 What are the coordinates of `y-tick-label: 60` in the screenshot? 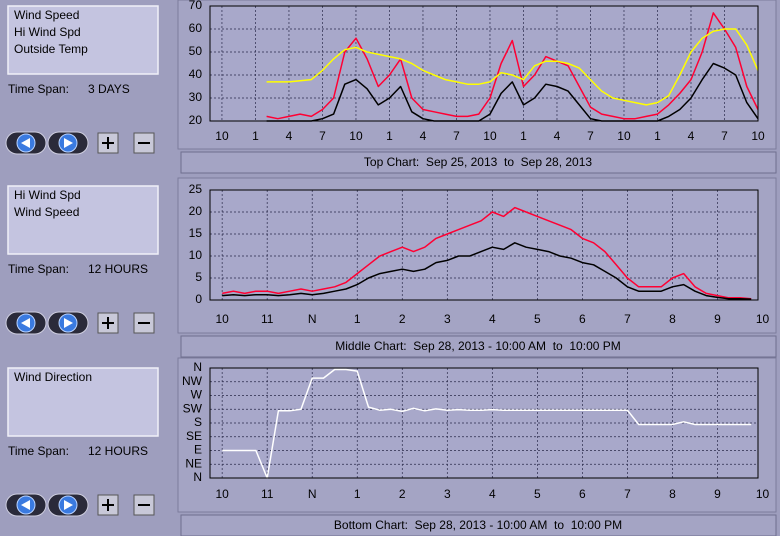 It's located at (196, 28).